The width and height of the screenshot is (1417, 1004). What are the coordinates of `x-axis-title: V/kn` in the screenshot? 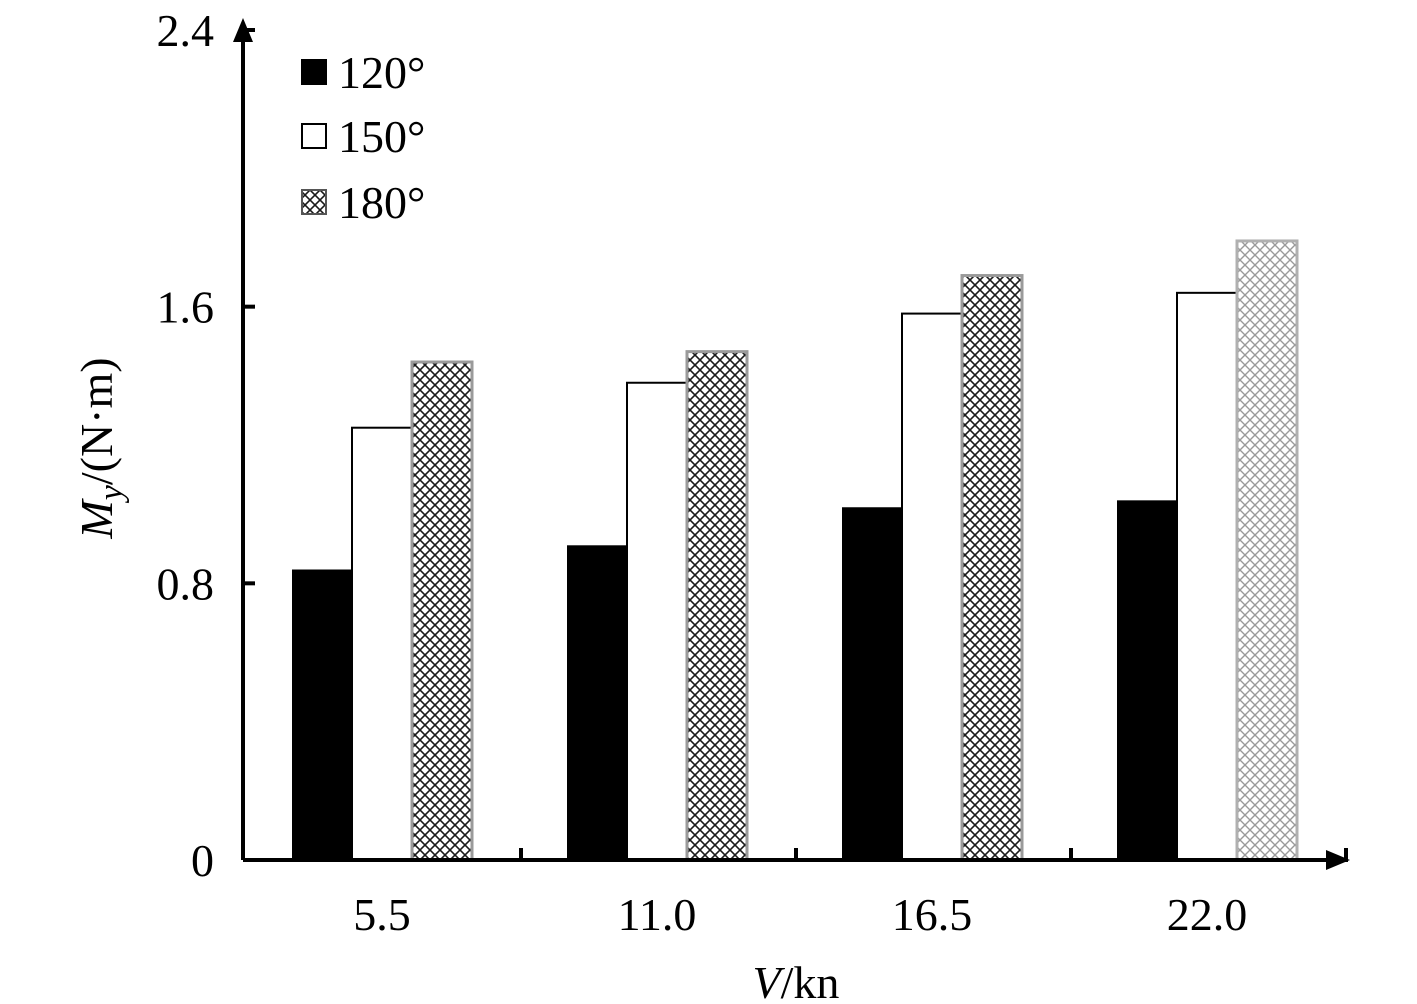 It's located at (796, 980).